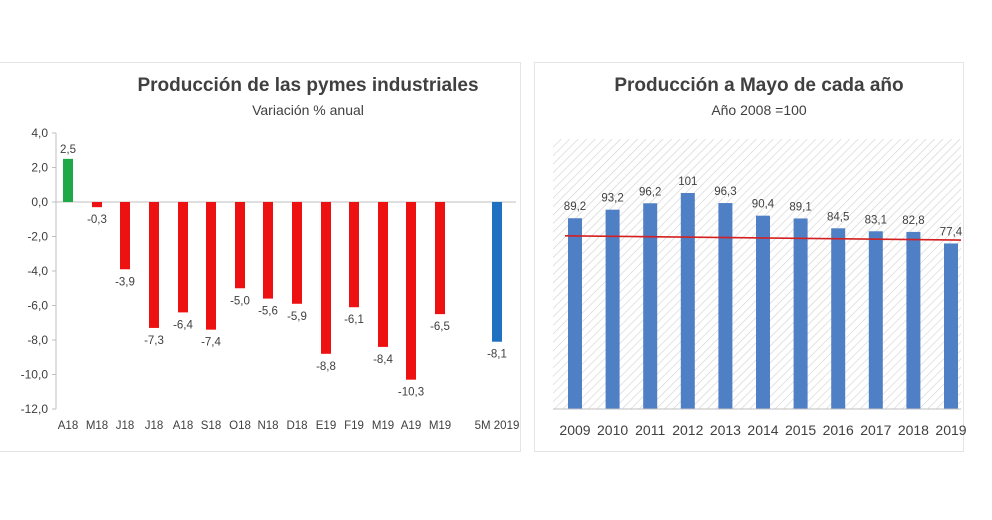 The height and width of the screenshot is (520, 992). I want to click on data-label: 90,4, so click(763, 205).